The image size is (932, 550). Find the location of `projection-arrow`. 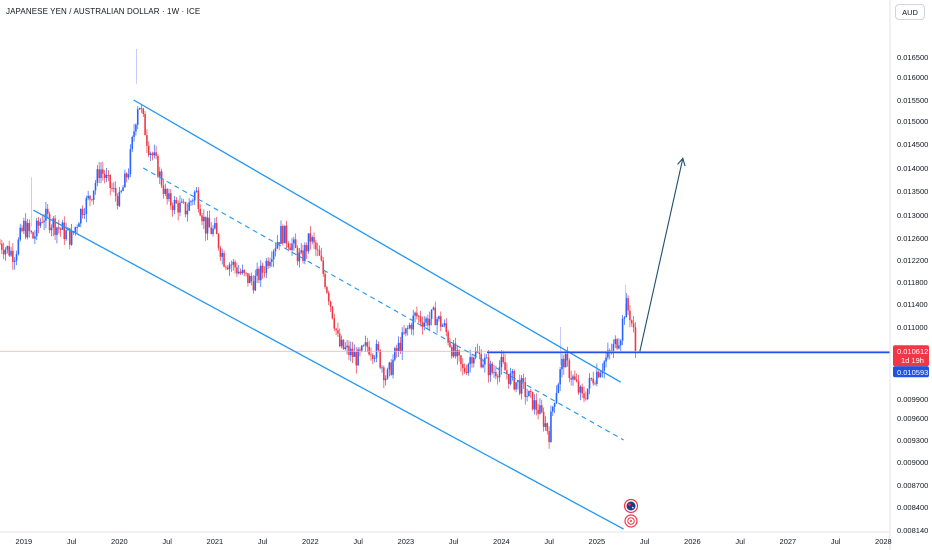

projection-arrow is located at coordinates (661, 255).